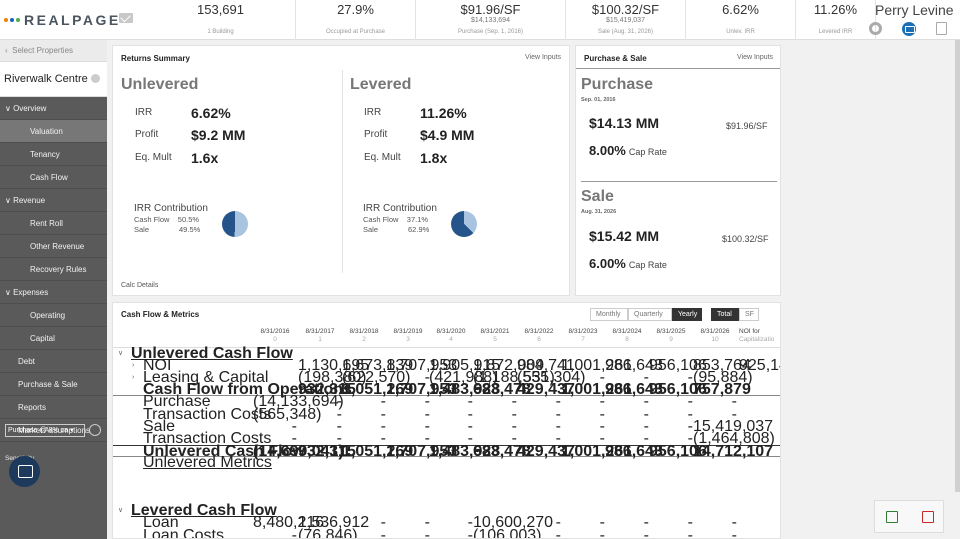  What do you see at coordinates (53, 269) in the screenshot?
I see `sidebar-item-recovery-rules: Recovery Rules` at bounding box center [53, 269].